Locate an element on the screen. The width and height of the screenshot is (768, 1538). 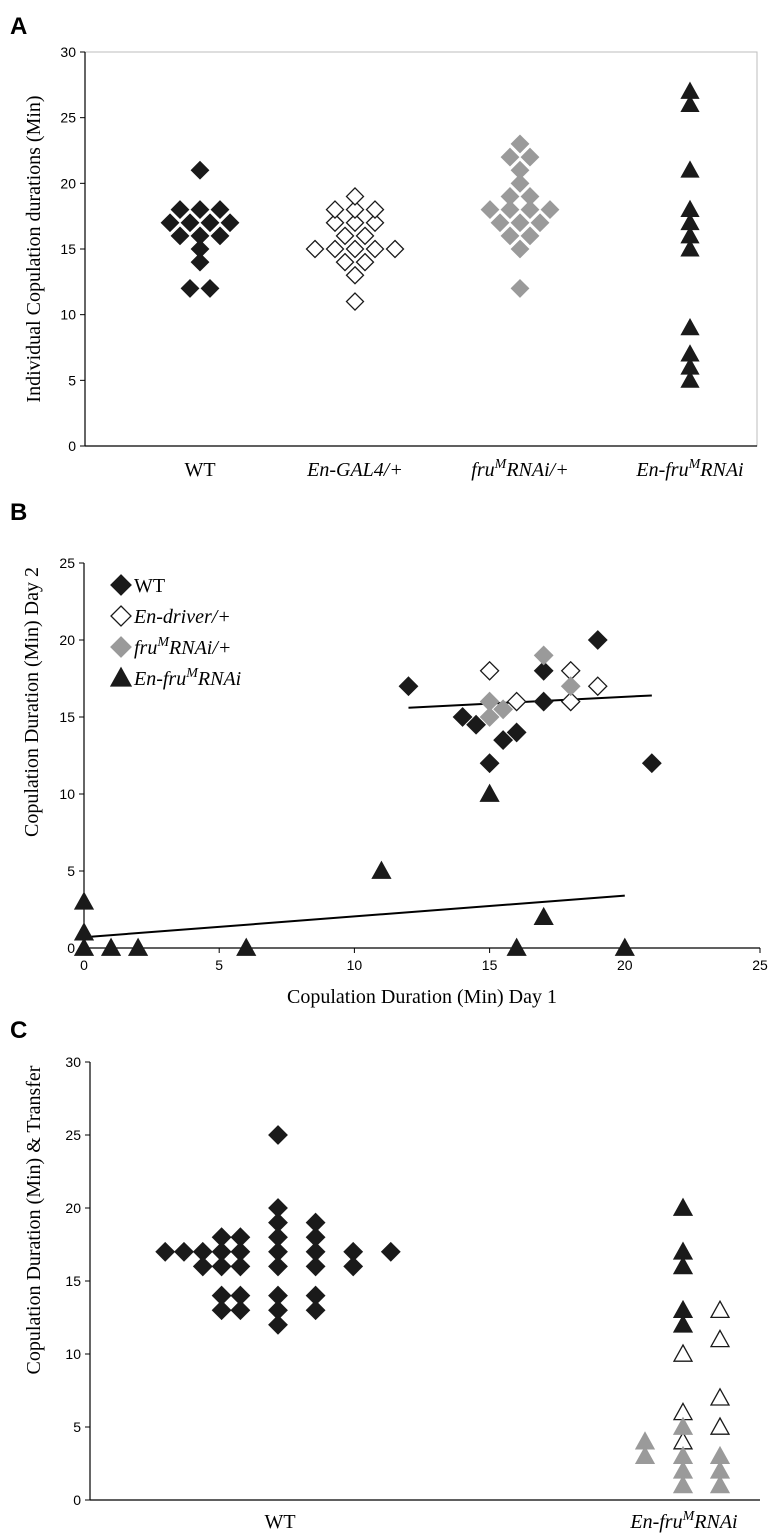
panel-label-c: C is located at coordinates (18, 1030).